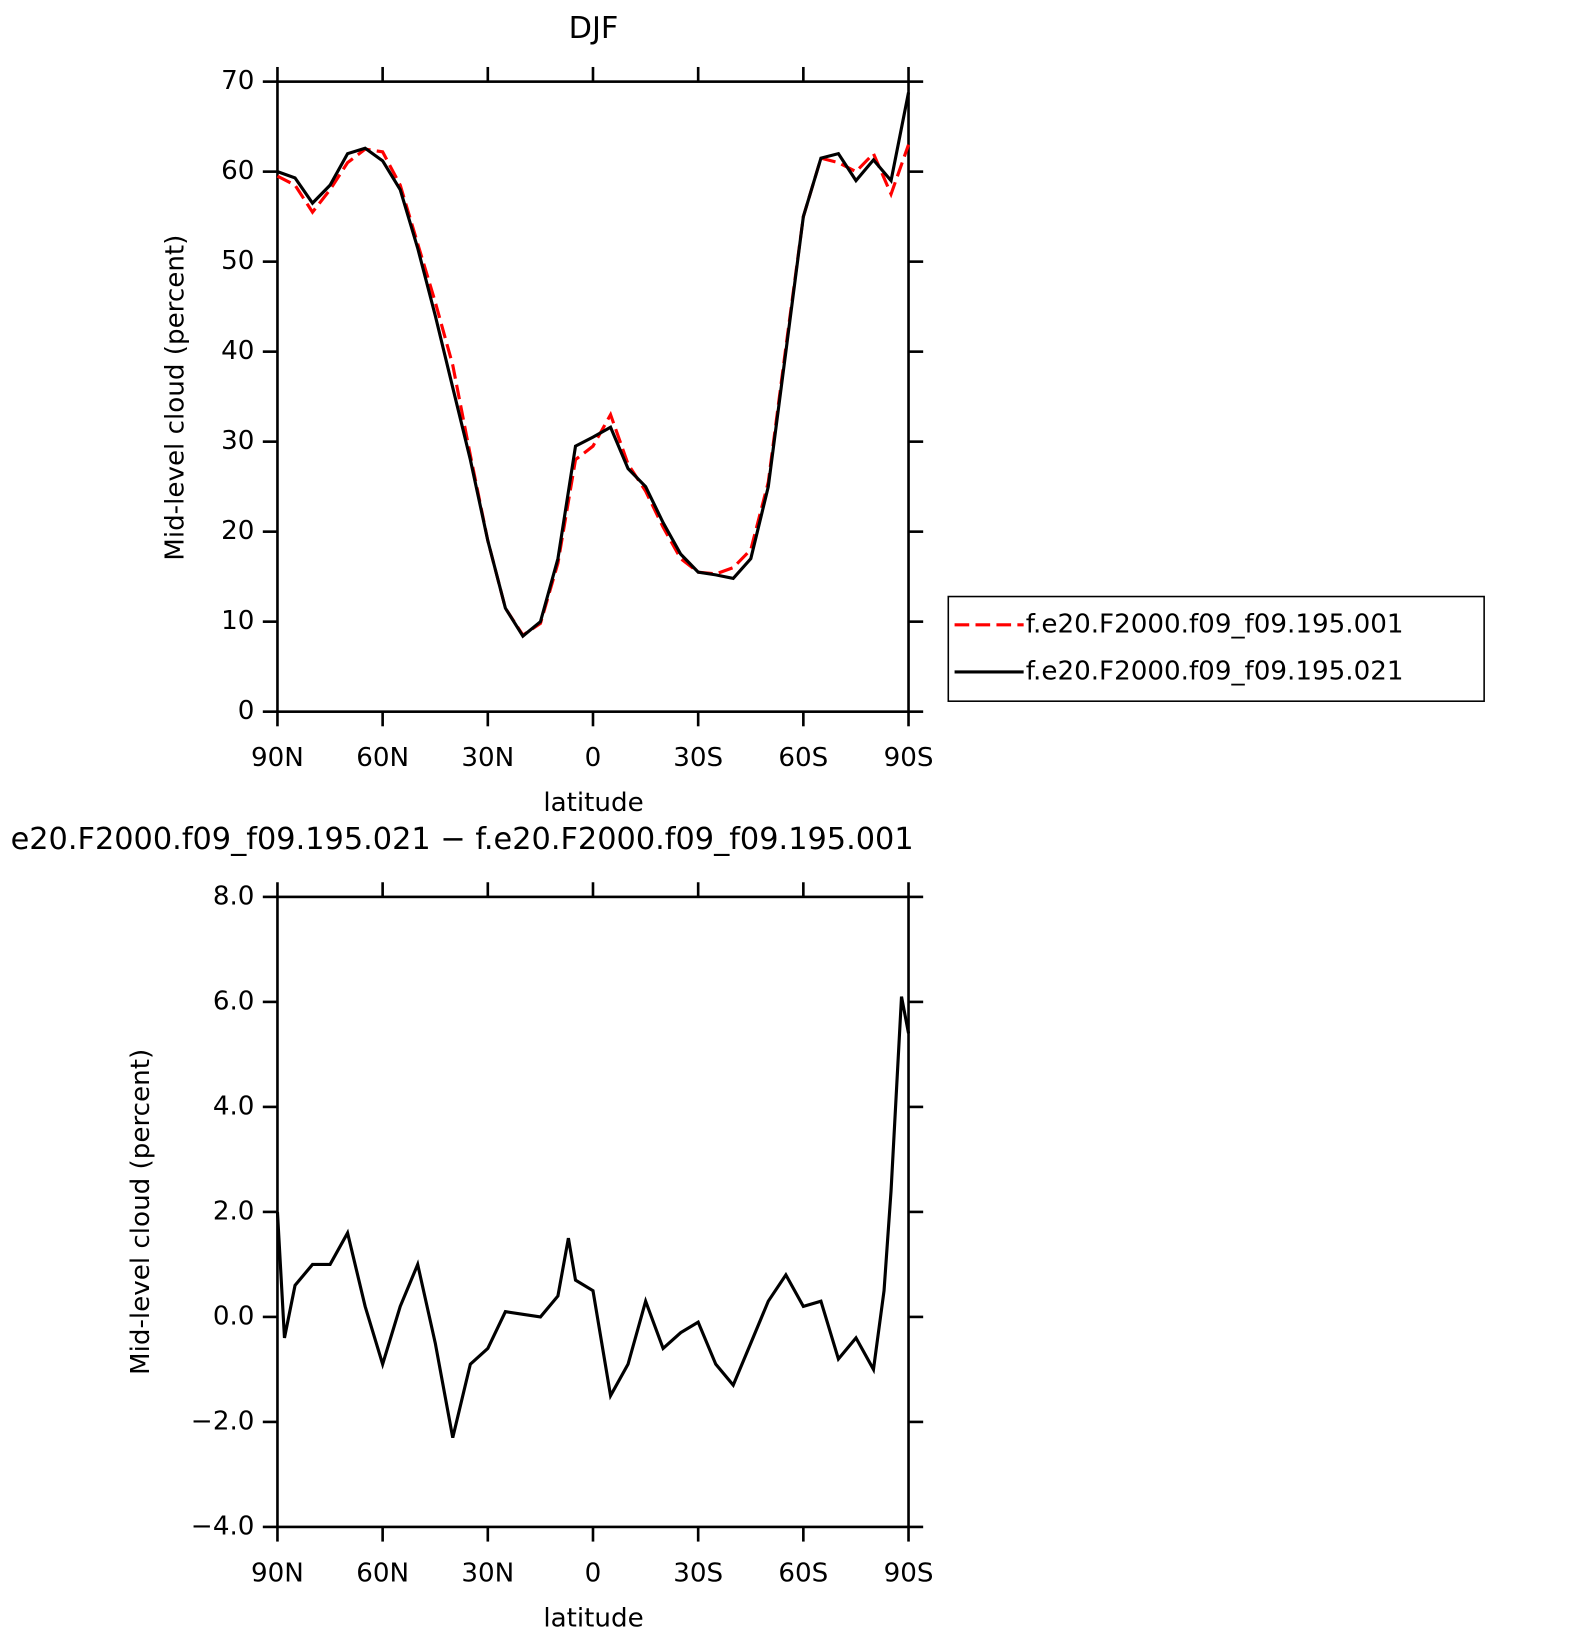 Image resolution: width=1591 pixels, height=1641 pixels. Describe the element at coordinates (223, 1421) in the screenshot. I see `y-tick-label: −2.0` at that location.